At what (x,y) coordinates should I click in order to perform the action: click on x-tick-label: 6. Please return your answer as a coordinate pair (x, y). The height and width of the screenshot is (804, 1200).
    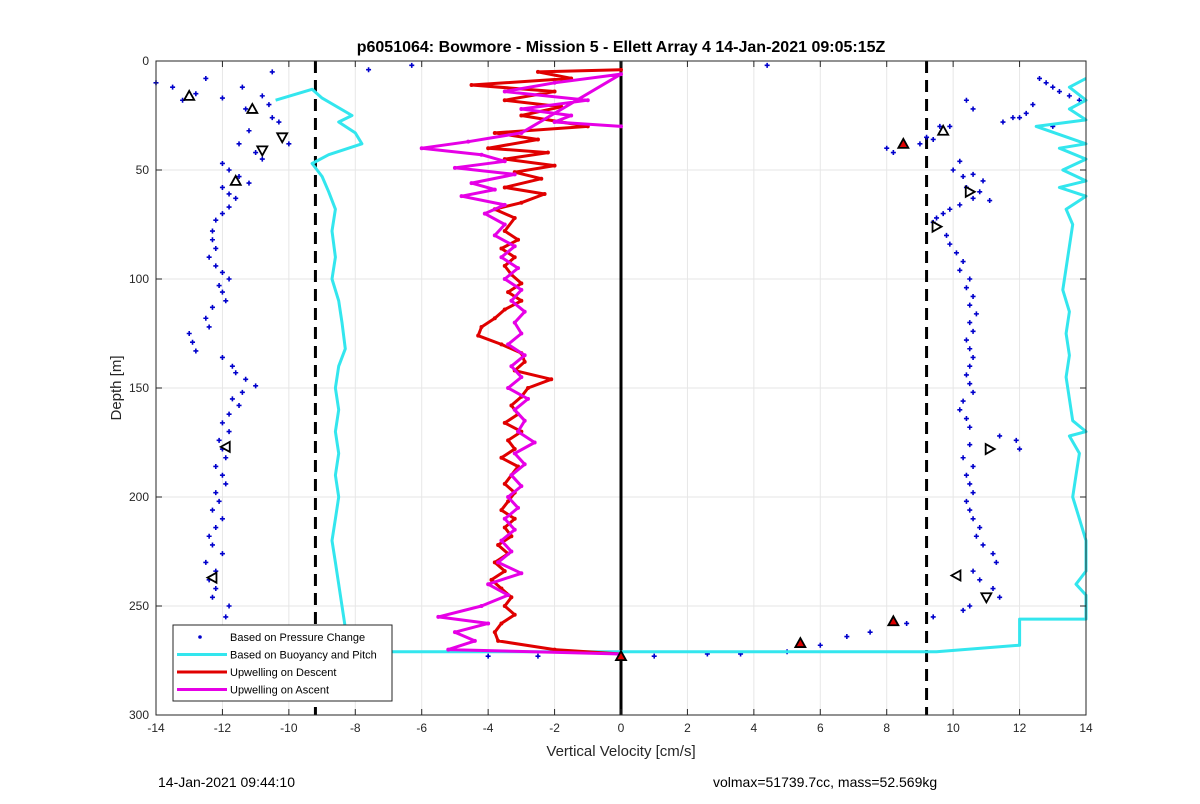
    Looking at the image, I should click on (820, 728).